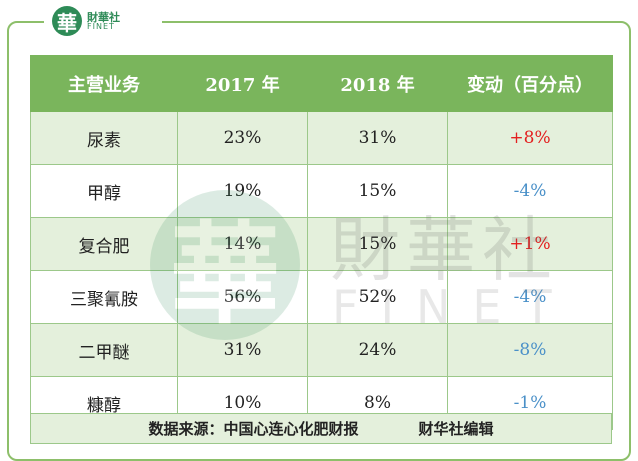 This screenshot has width=638, height=461. Describe the element at coordinates (377, 350) in the screenshot. I see `cell-2018: 24%` at that location.